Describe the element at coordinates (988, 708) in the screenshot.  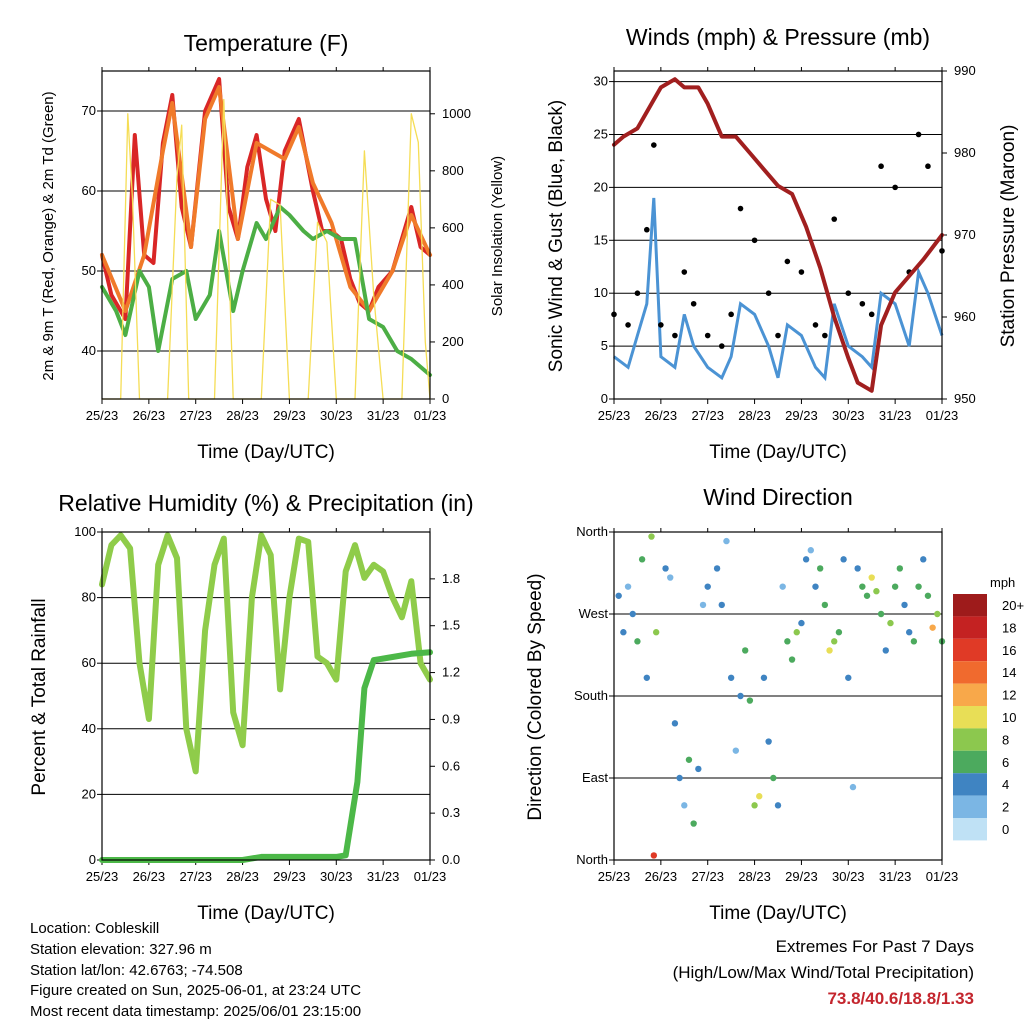
I see `speed-colorbar: mph 20+ 18 16 14 12 10 8 6 4 2 0` at that location.